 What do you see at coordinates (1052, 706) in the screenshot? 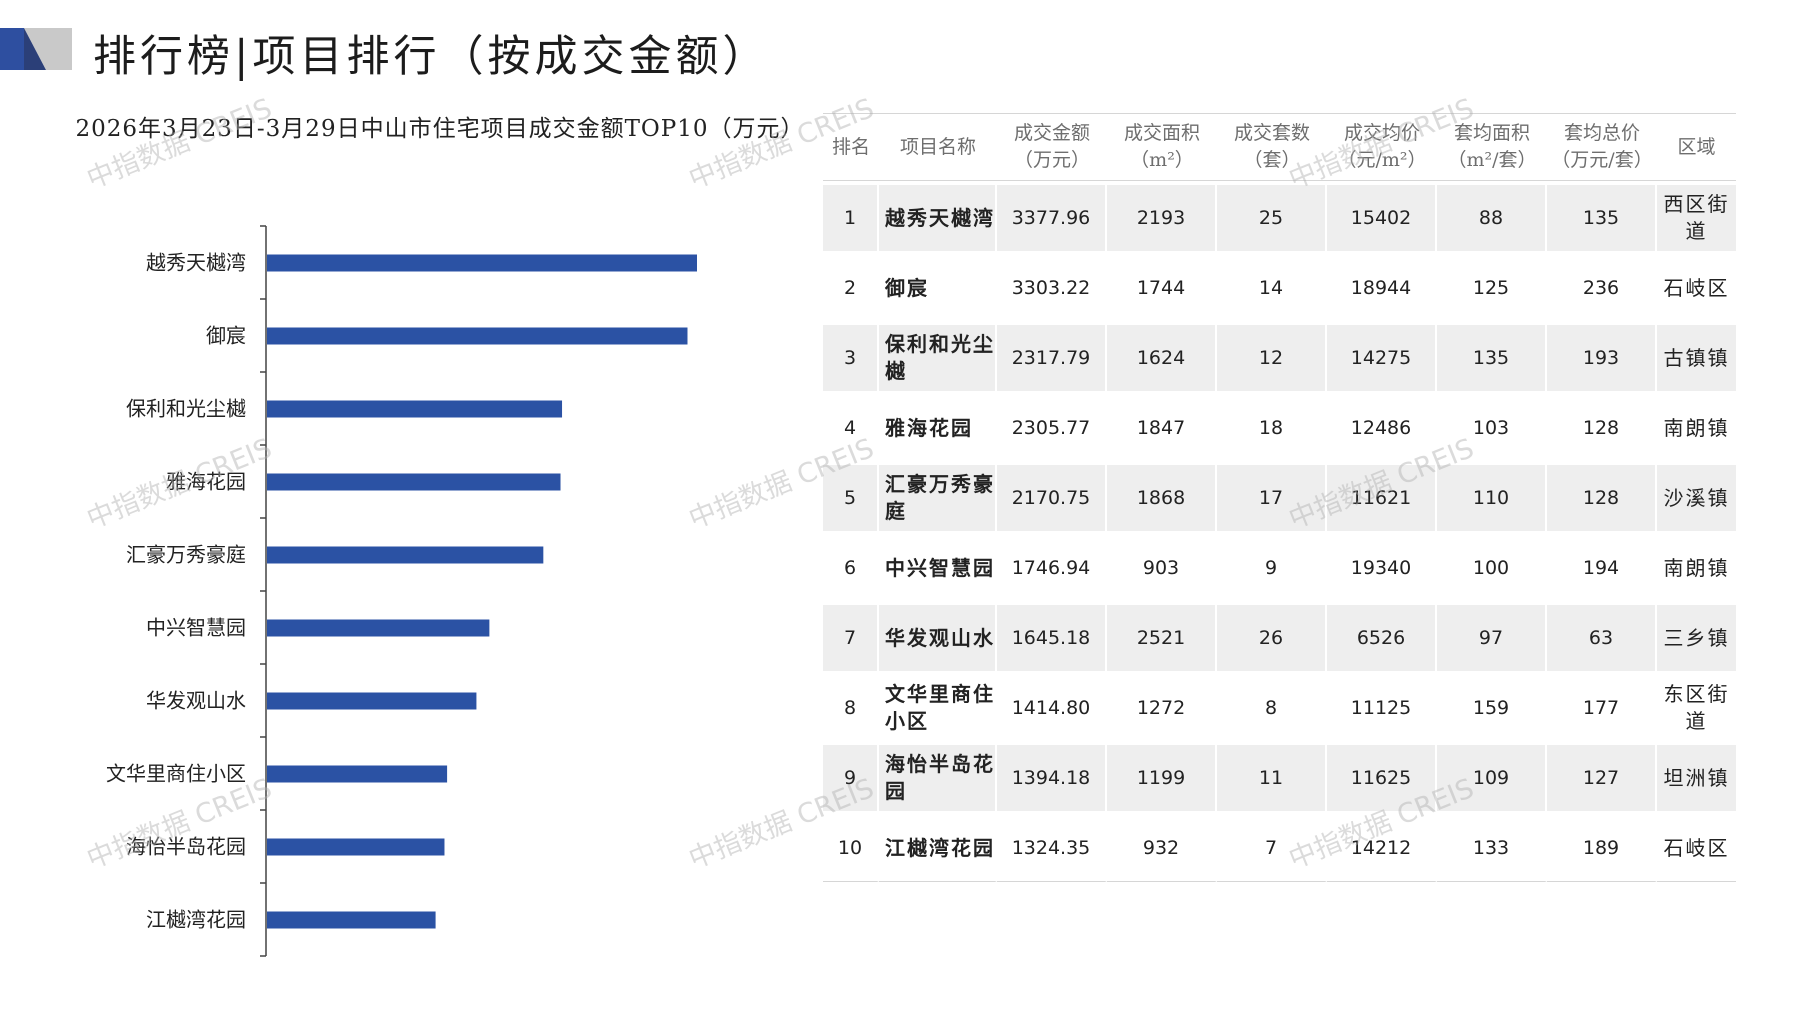
I see `table-cell-amount: 1414.80` at bounding box center [1052, 706].